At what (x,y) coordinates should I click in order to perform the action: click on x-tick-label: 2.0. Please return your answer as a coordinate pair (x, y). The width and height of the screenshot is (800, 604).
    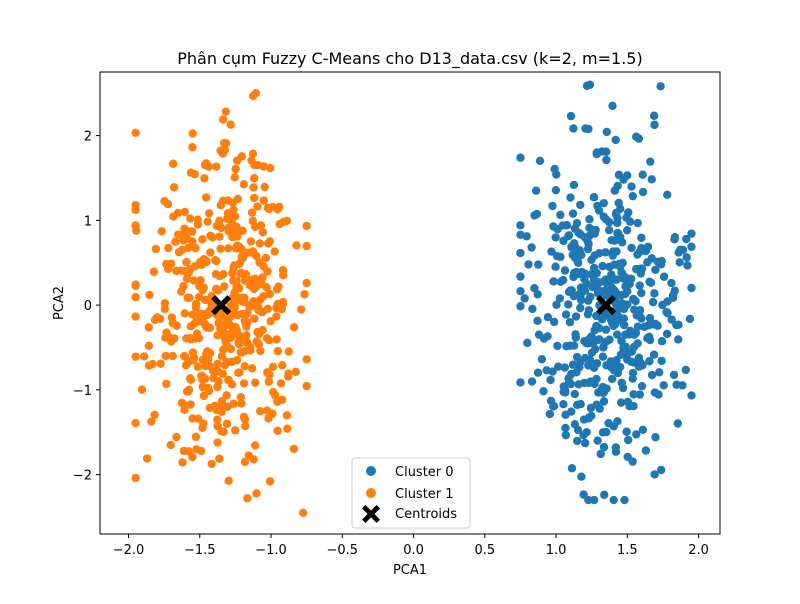
    Looking at the image, I should click on (698, 550).